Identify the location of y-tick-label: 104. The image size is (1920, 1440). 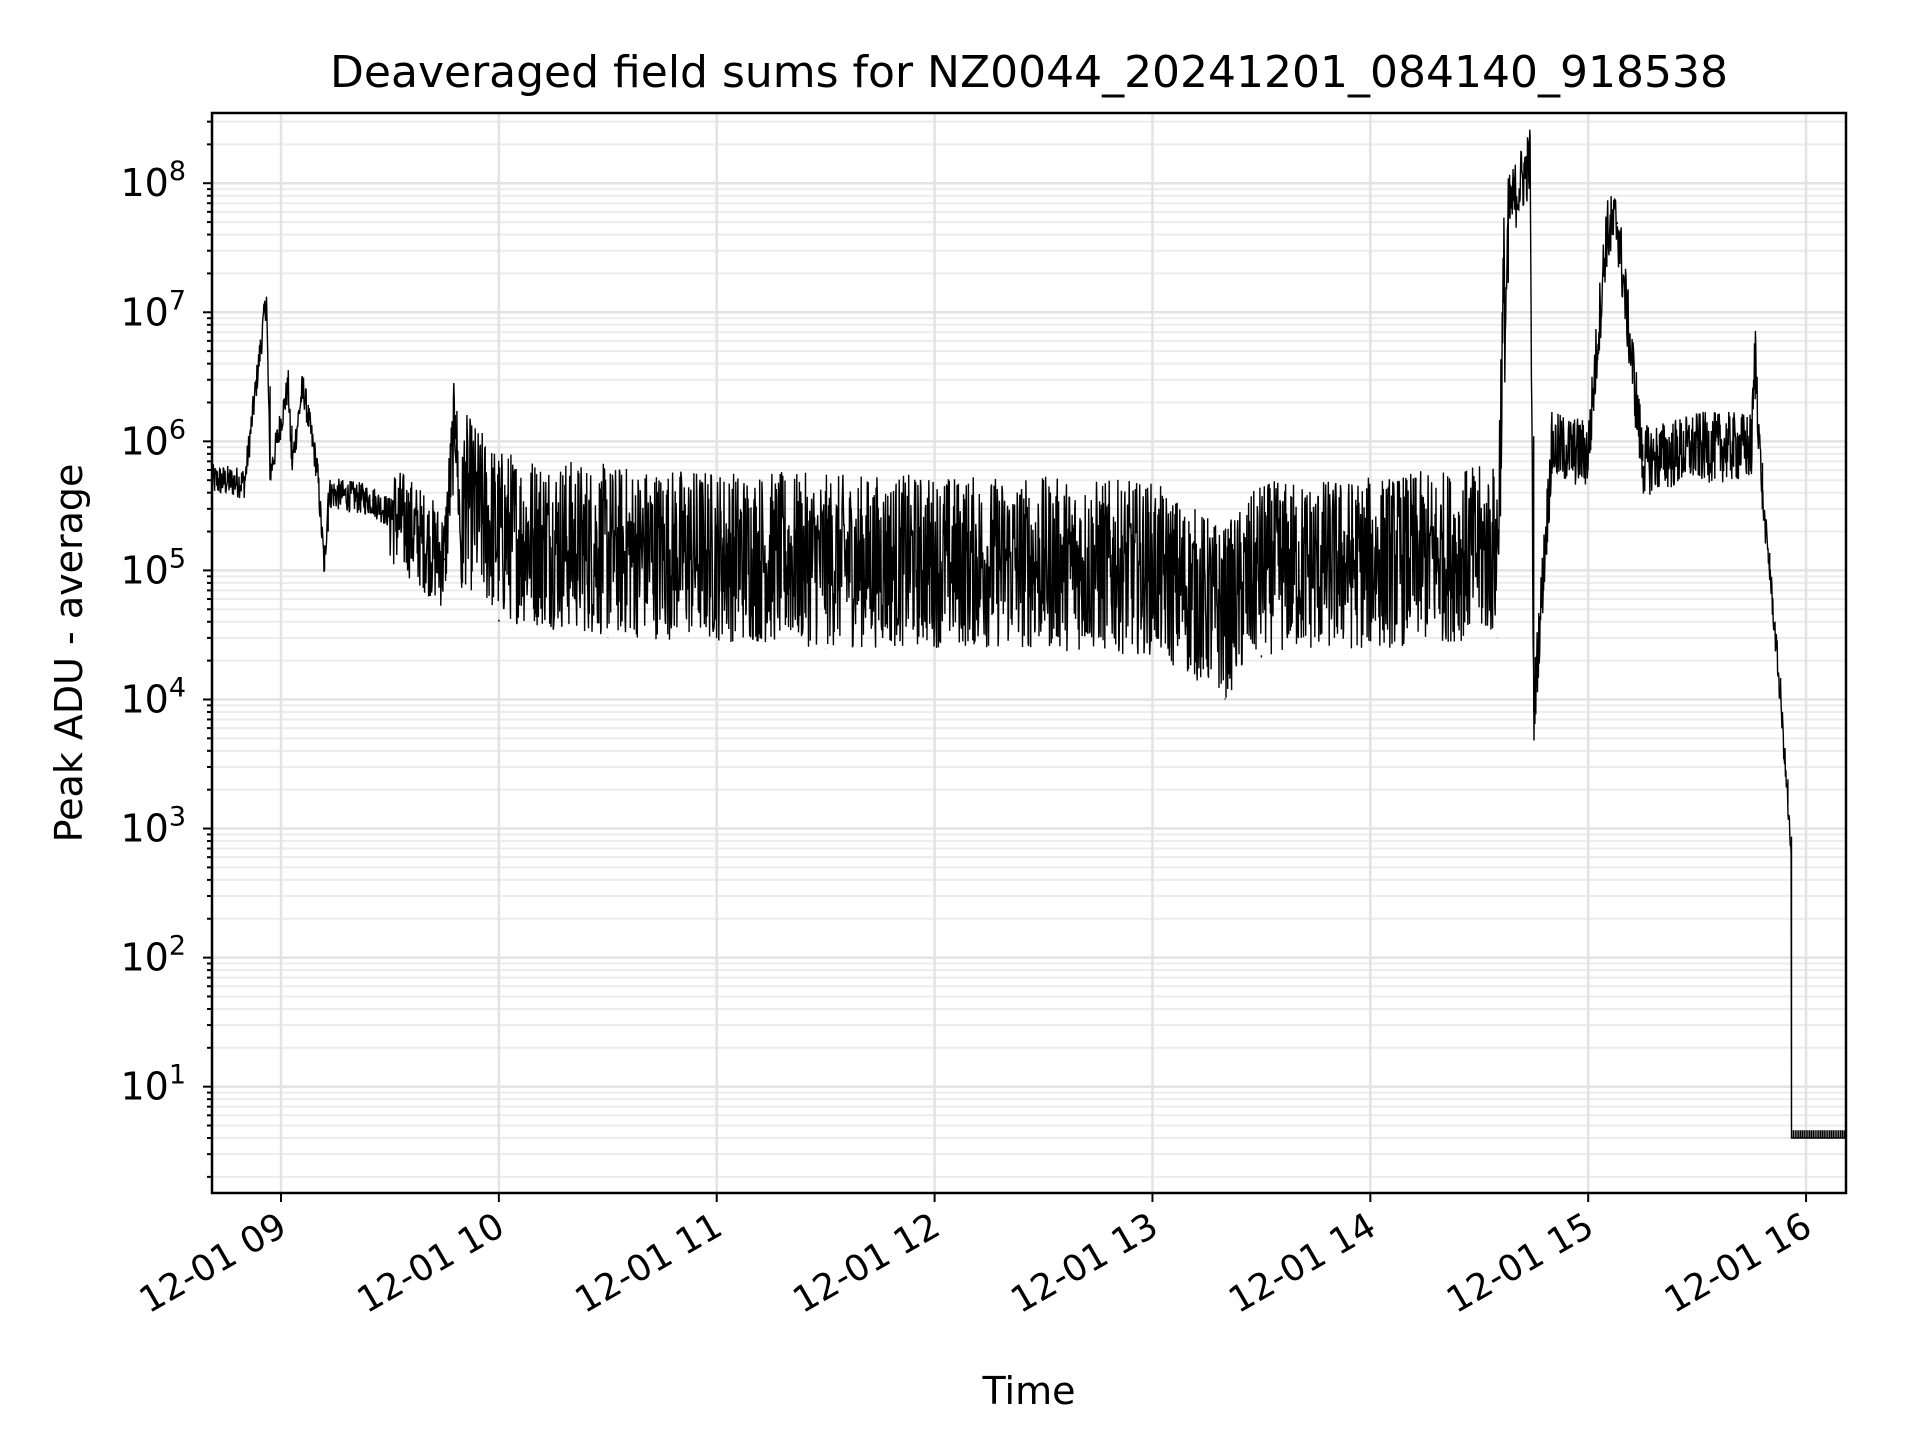
(153, 696).